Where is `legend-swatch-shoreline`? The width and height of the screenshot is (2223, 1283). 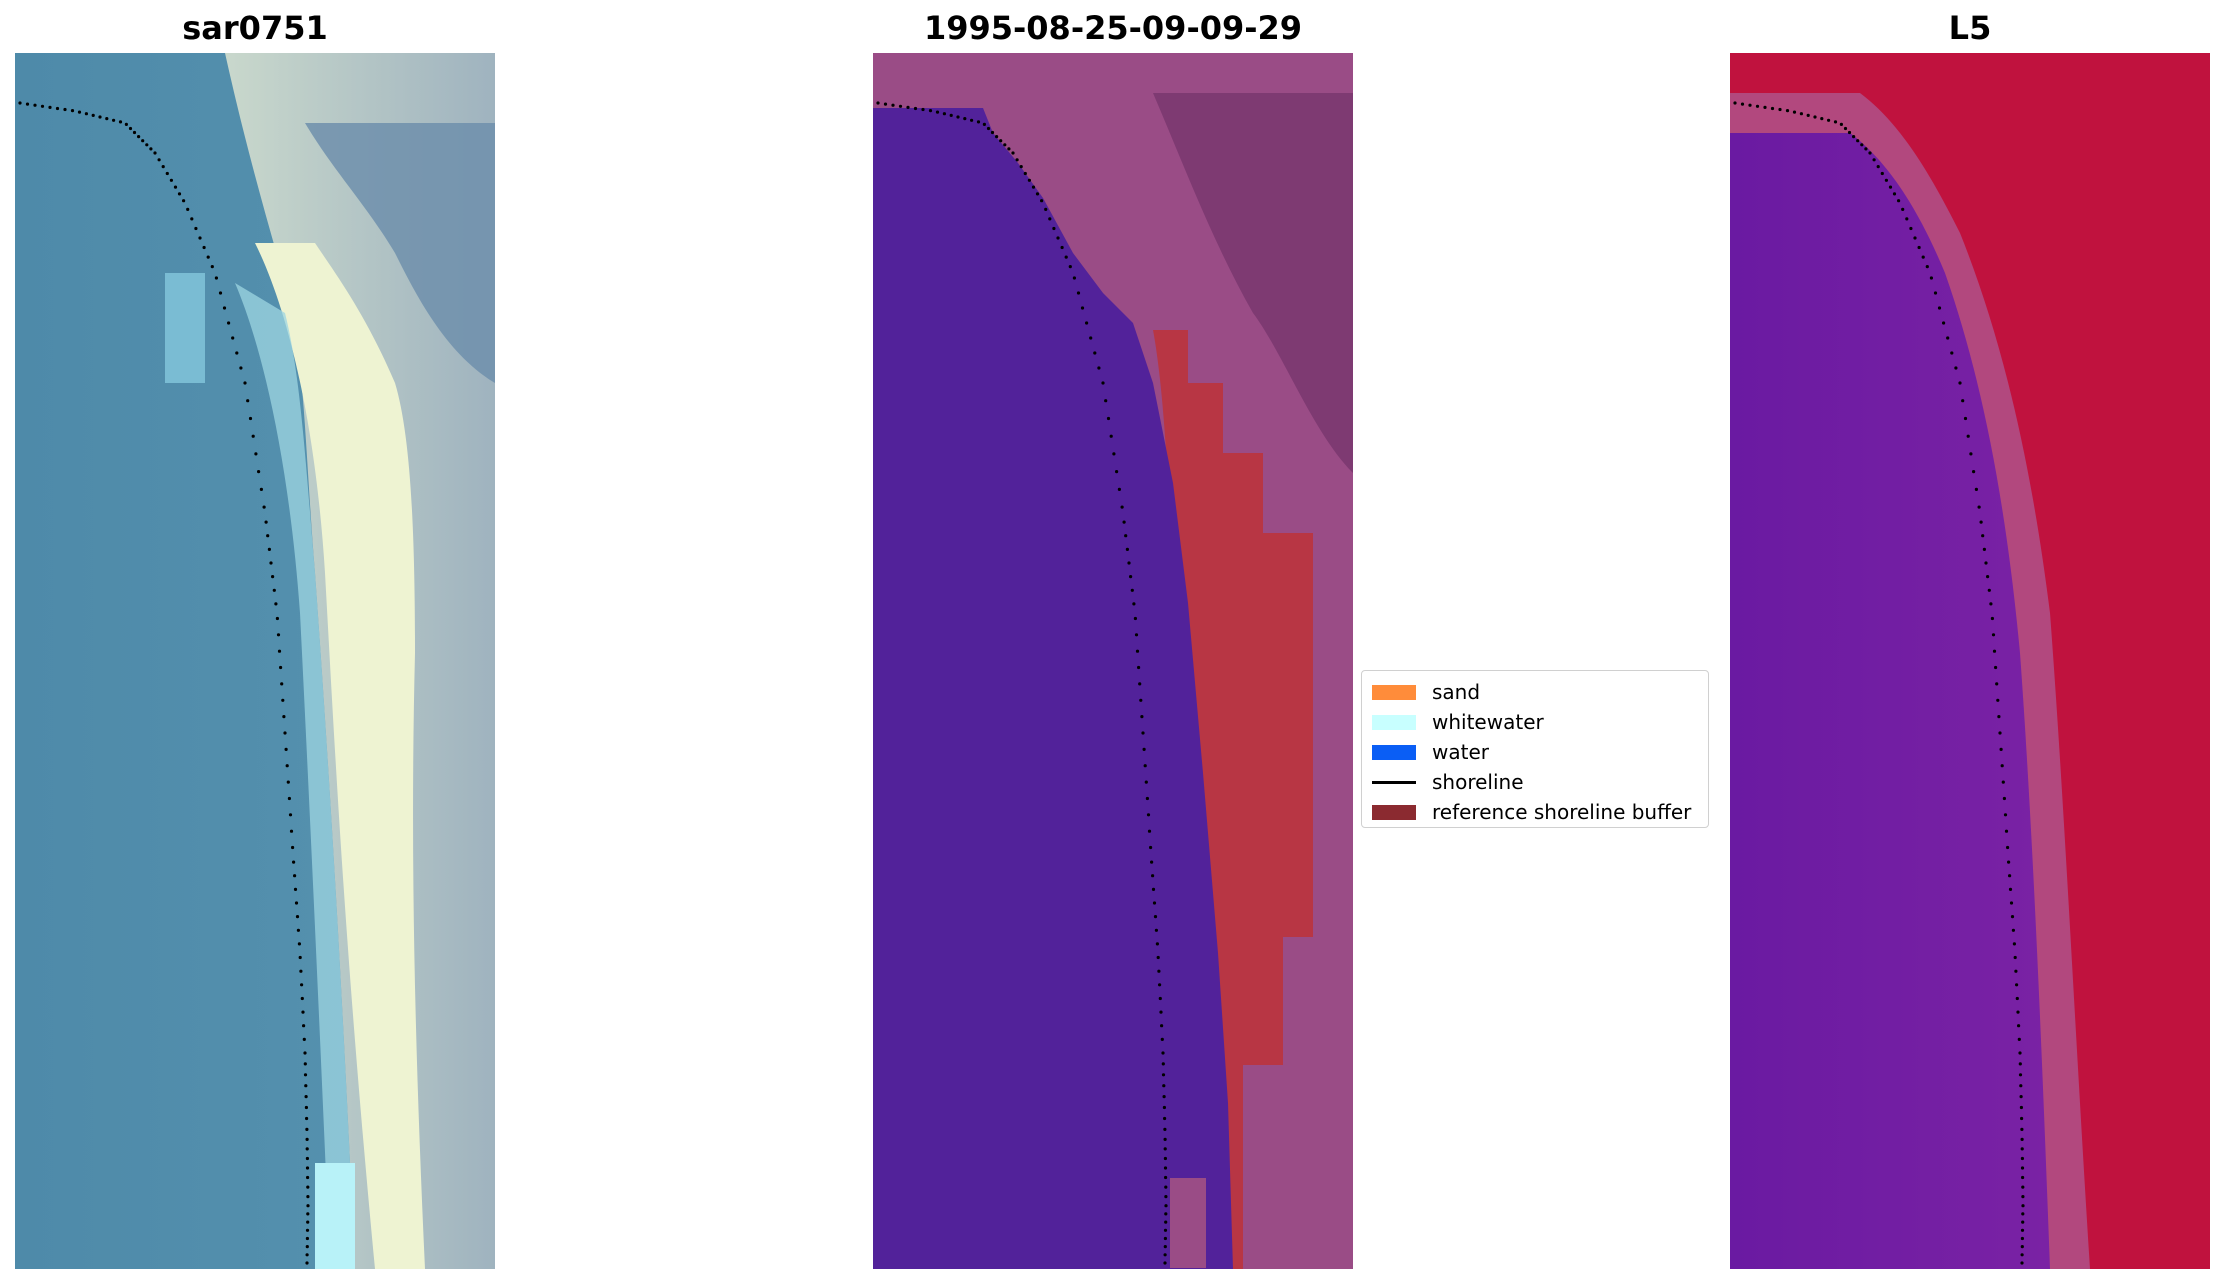 legend-swatch-shoreline is located at coordinates (1394, 782).